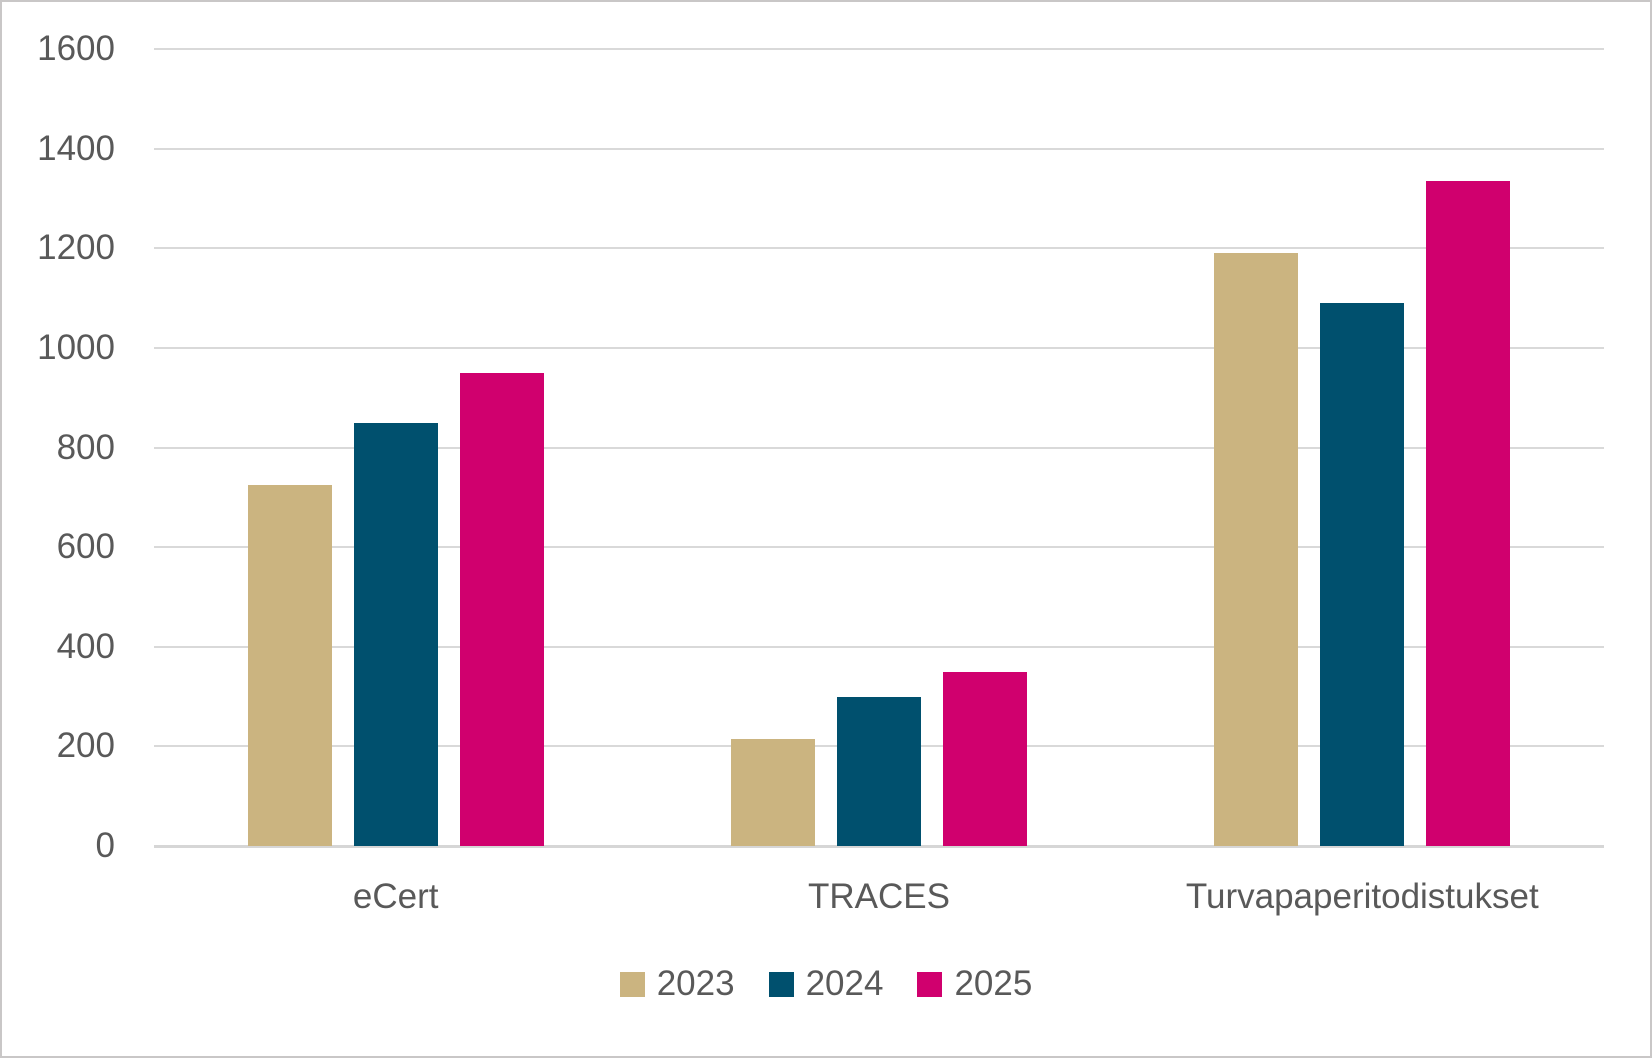  Describe the element at coordinates (879, 771) in the screenshot. I see `bar-2024-TRACES` at that location.